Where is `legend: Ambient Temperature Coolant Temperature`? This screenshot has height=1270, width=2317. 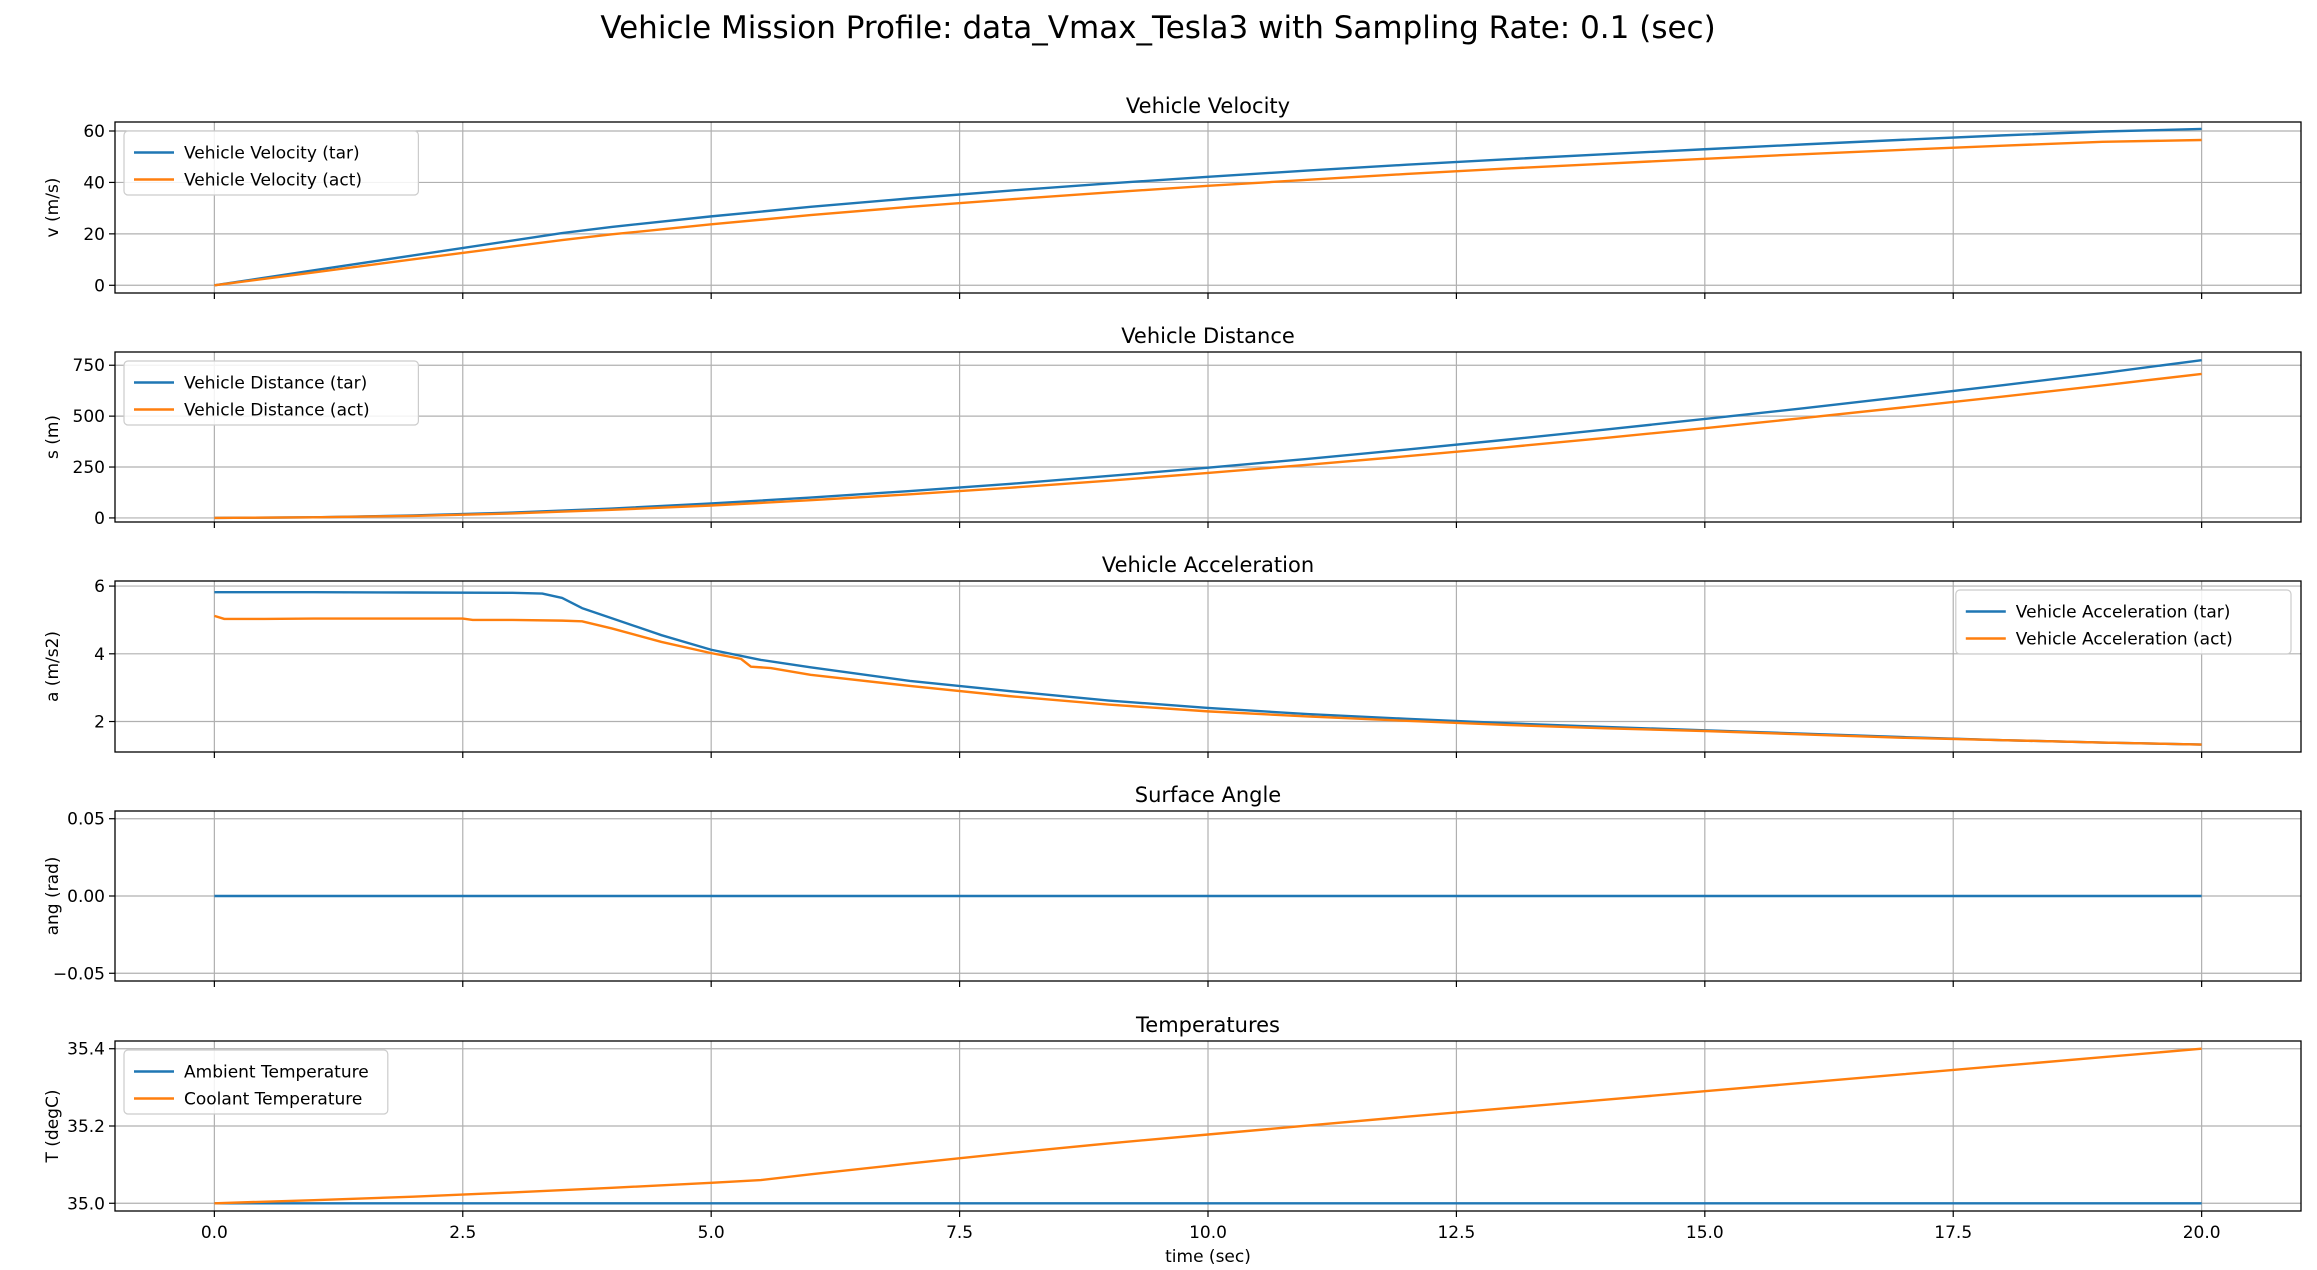 legend: Ambient Temperature Coolant Temperature is located at coordinates (256, 1082).